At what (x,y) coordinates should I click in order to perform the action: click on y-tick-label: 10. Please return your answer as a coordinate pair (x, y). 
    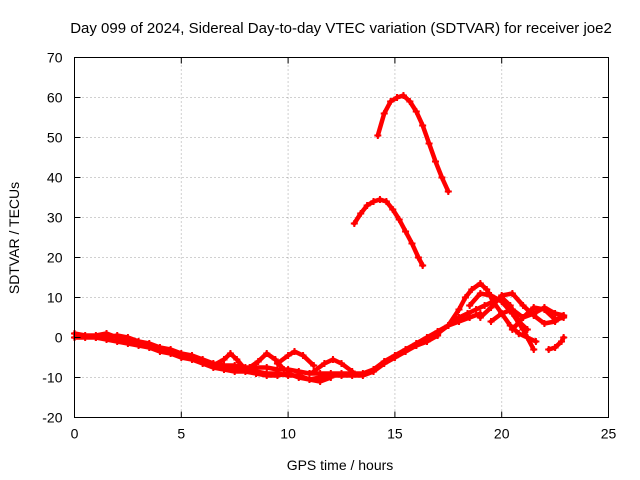
    Looking at the image, I should click on (55, 298).